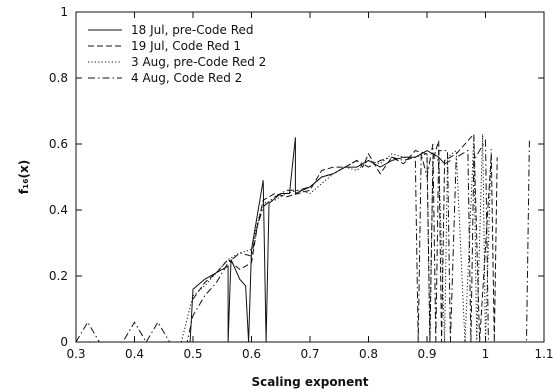 This screenshot has width=553, height=391. What do you see at coordinates (368, 354) in the screenshot?
I see `x-tick-label: 0.8` at bounding box center [368, 354].